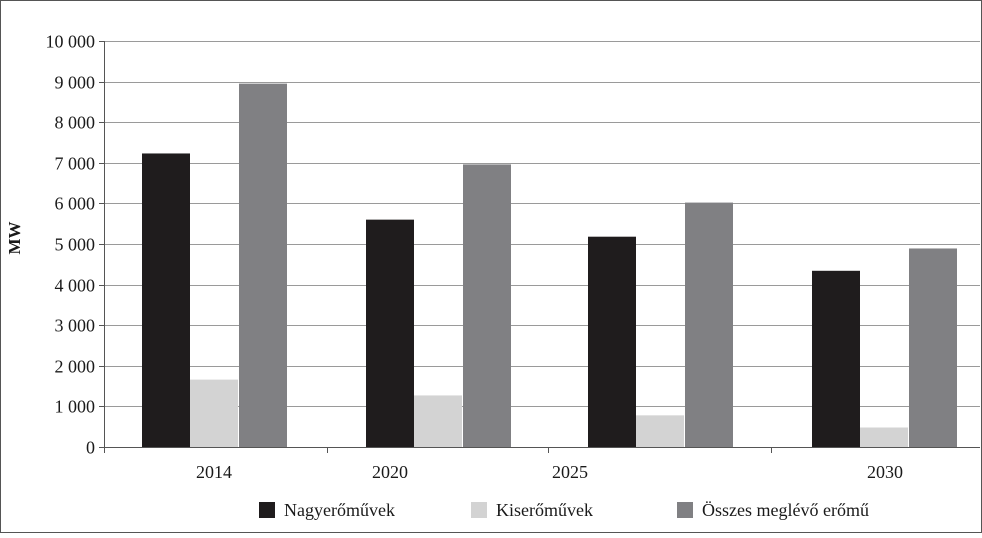 The height and width of the screenshot is (538, 982). Describe the element at coordinates (14, 237) in the screenshot. I see `y-axis-title: MW` at that location.